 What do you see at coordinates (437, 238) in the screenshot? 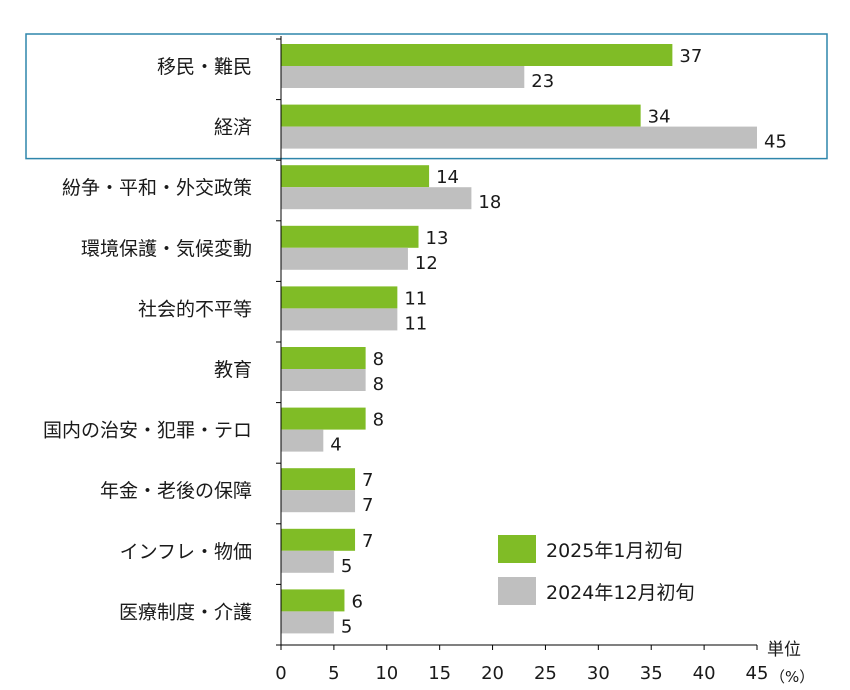
I see `data-label: 13` at bounding box center [437, 238].